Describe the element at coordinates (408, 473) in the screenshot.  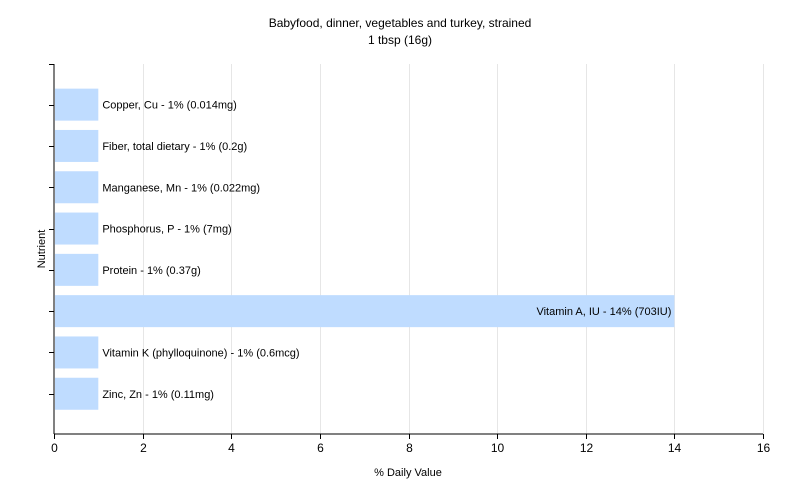
I see `x-axis-label: % Daily Value` at that location.